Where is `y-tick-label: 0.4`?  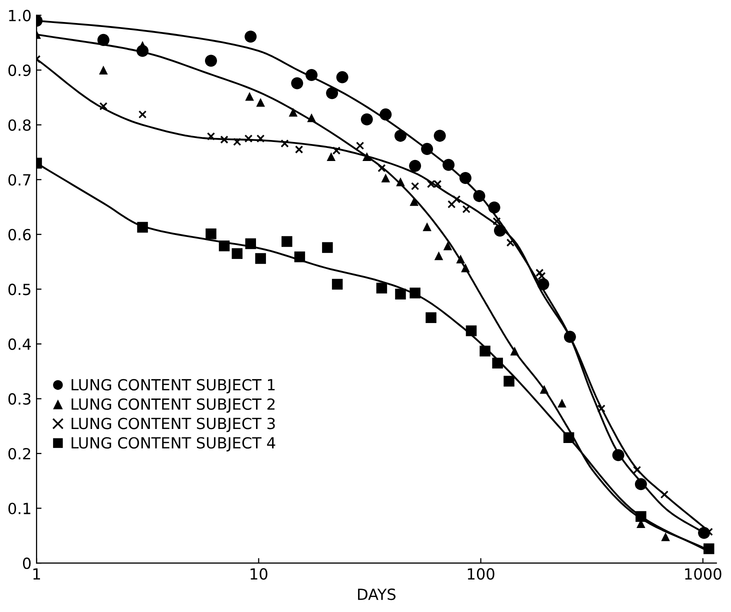
y-tick-label: 0.4 is located at coordinates (19, 344).